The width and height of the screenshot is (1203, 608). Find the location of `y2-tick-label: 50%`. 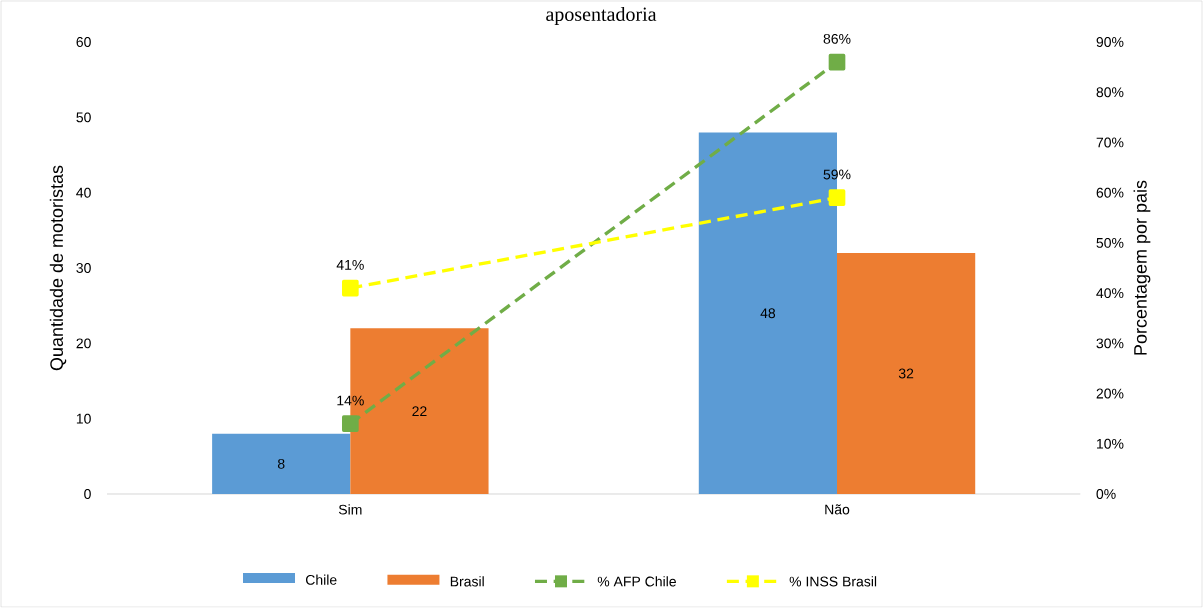

y2-tick-label: 50% is located at coordinates (1110, 242).